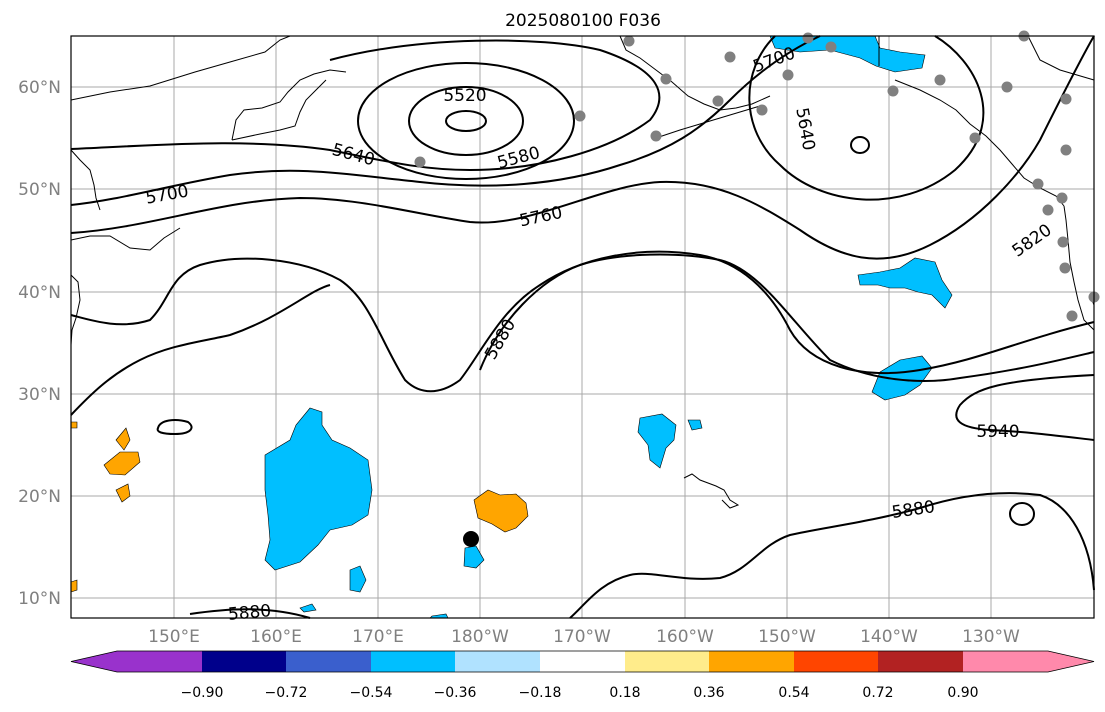 This screenshot has width=1105, height=712. What do you see at coordinates (695, 73) in the screenshot?
I see `coast-alaska-west` at bounding box center [695, 73].